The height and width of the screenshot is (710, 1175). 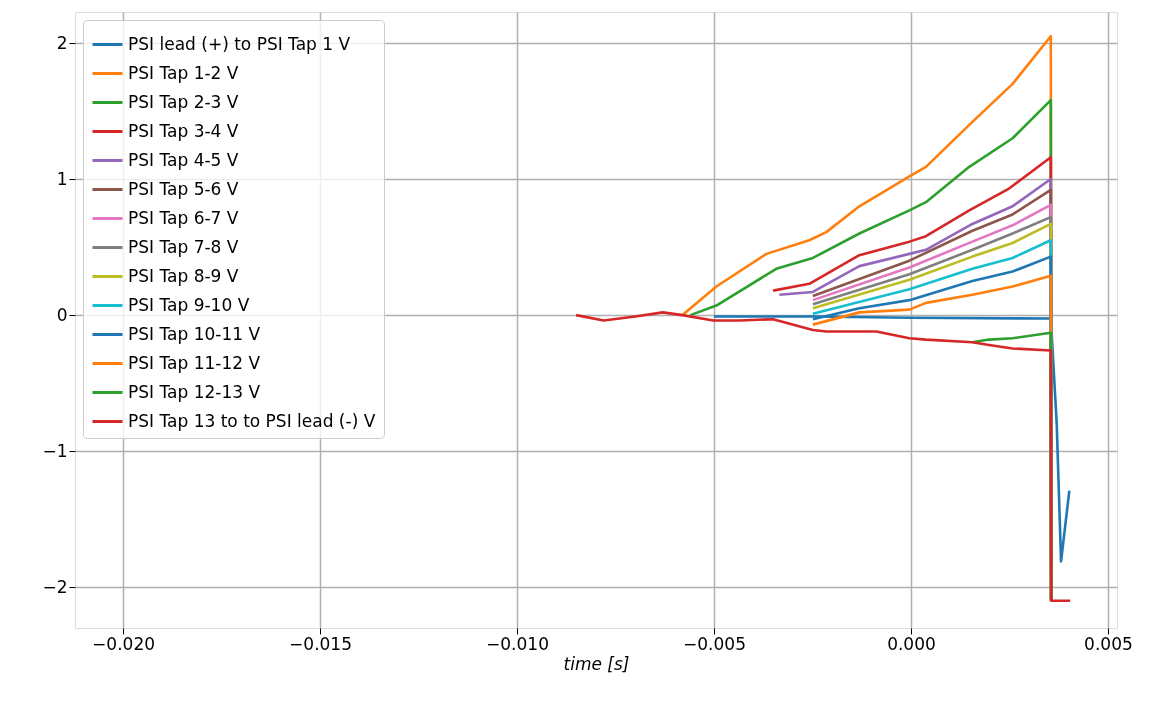 What do you see at coordinates (911, 643) in the screenshot?
I see `x-tick-label: 0.000` at bounding box center [911, 643].